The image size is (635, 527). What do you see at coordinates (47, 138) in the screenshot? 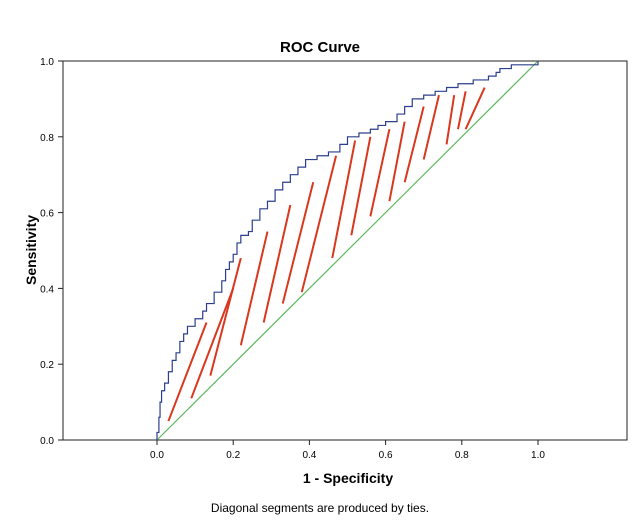
I see `y-tick-label: 0.8` at bounding box center [47, 138].